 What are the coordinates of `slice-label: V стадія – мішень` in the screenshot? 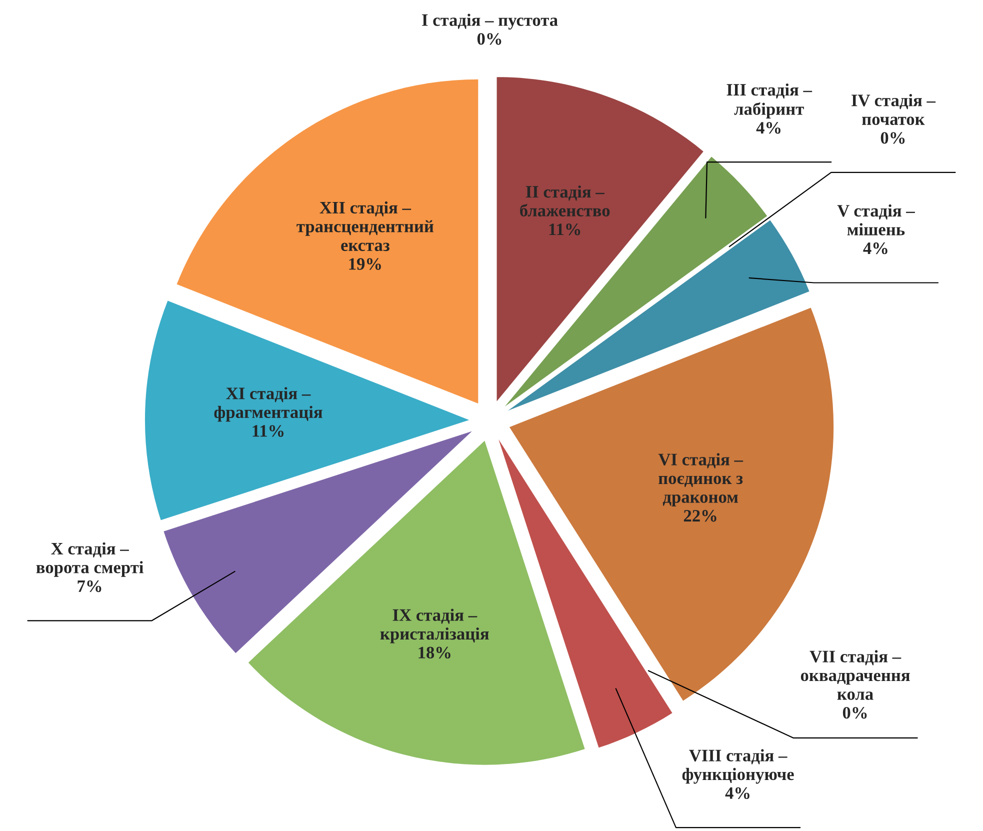 It's located at (876, 220).